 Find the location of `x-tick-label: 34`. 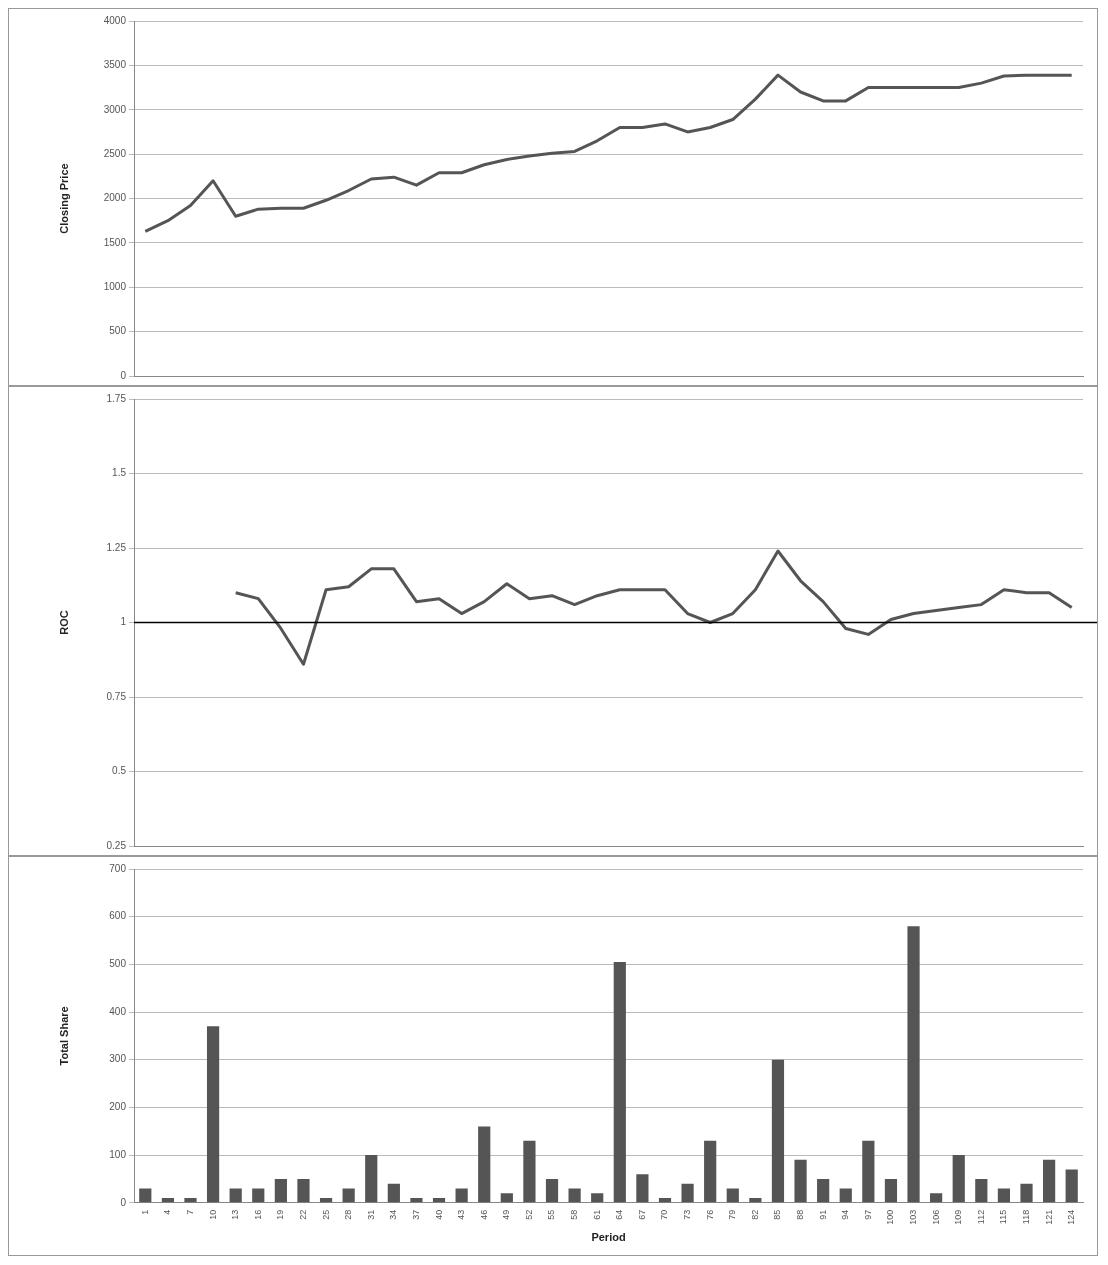

x-tick-label: 34 is located at coordinates (393, 1214).